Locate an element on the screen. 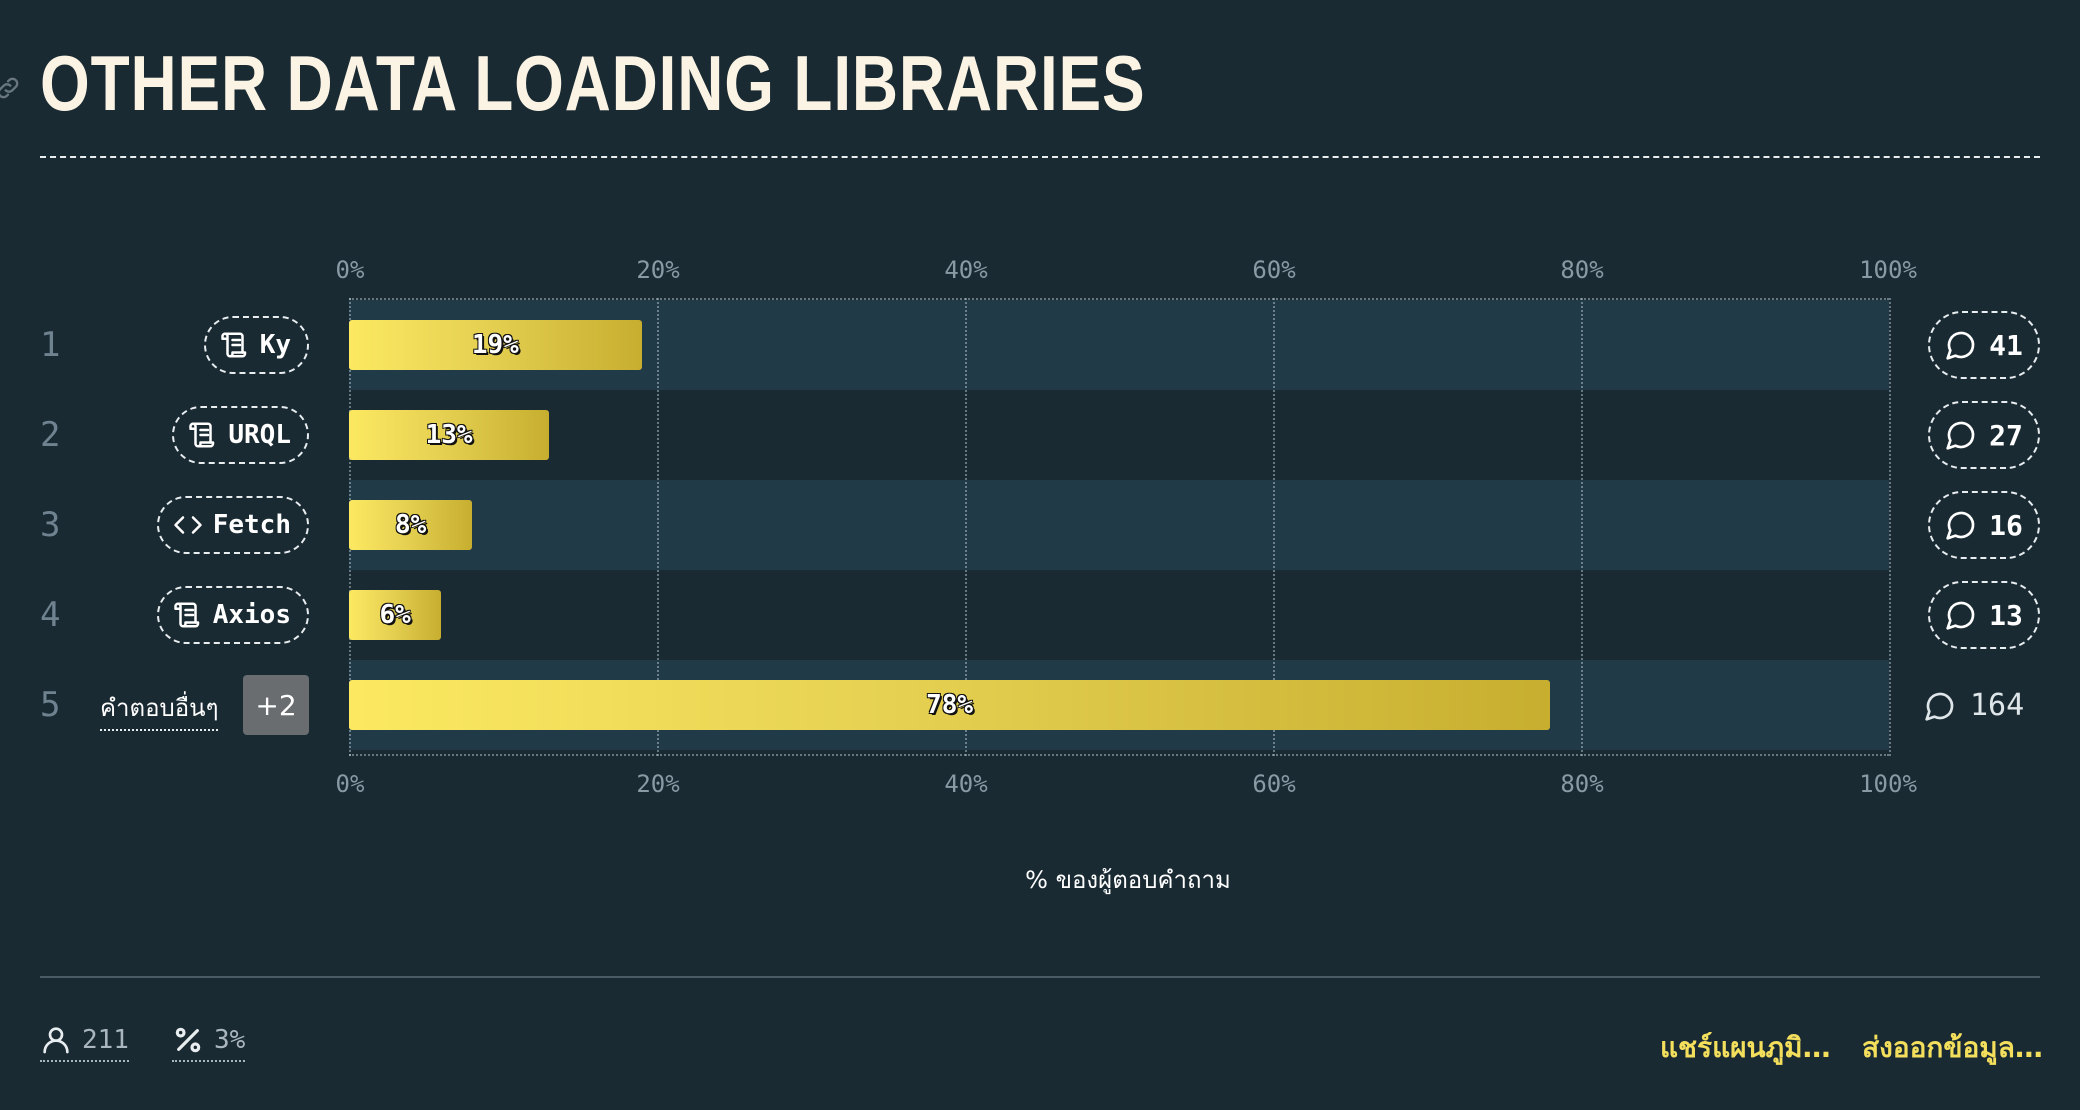  x-tick-bottom: 60% is located at coordinates (1274, 784).